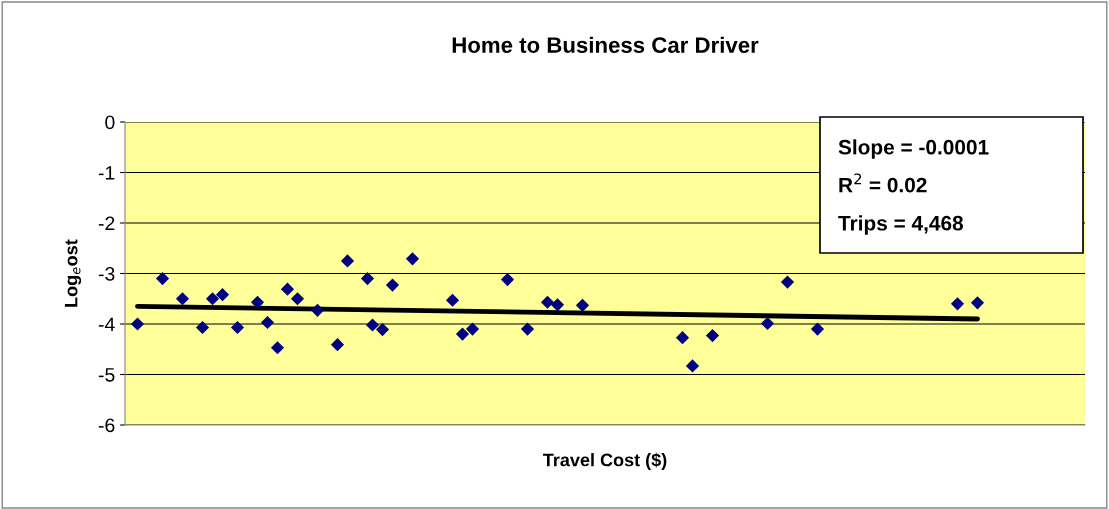  Describe the element at coordinates (106, 375) in the screenshot. I see `y-tick-label: -5` at that location.